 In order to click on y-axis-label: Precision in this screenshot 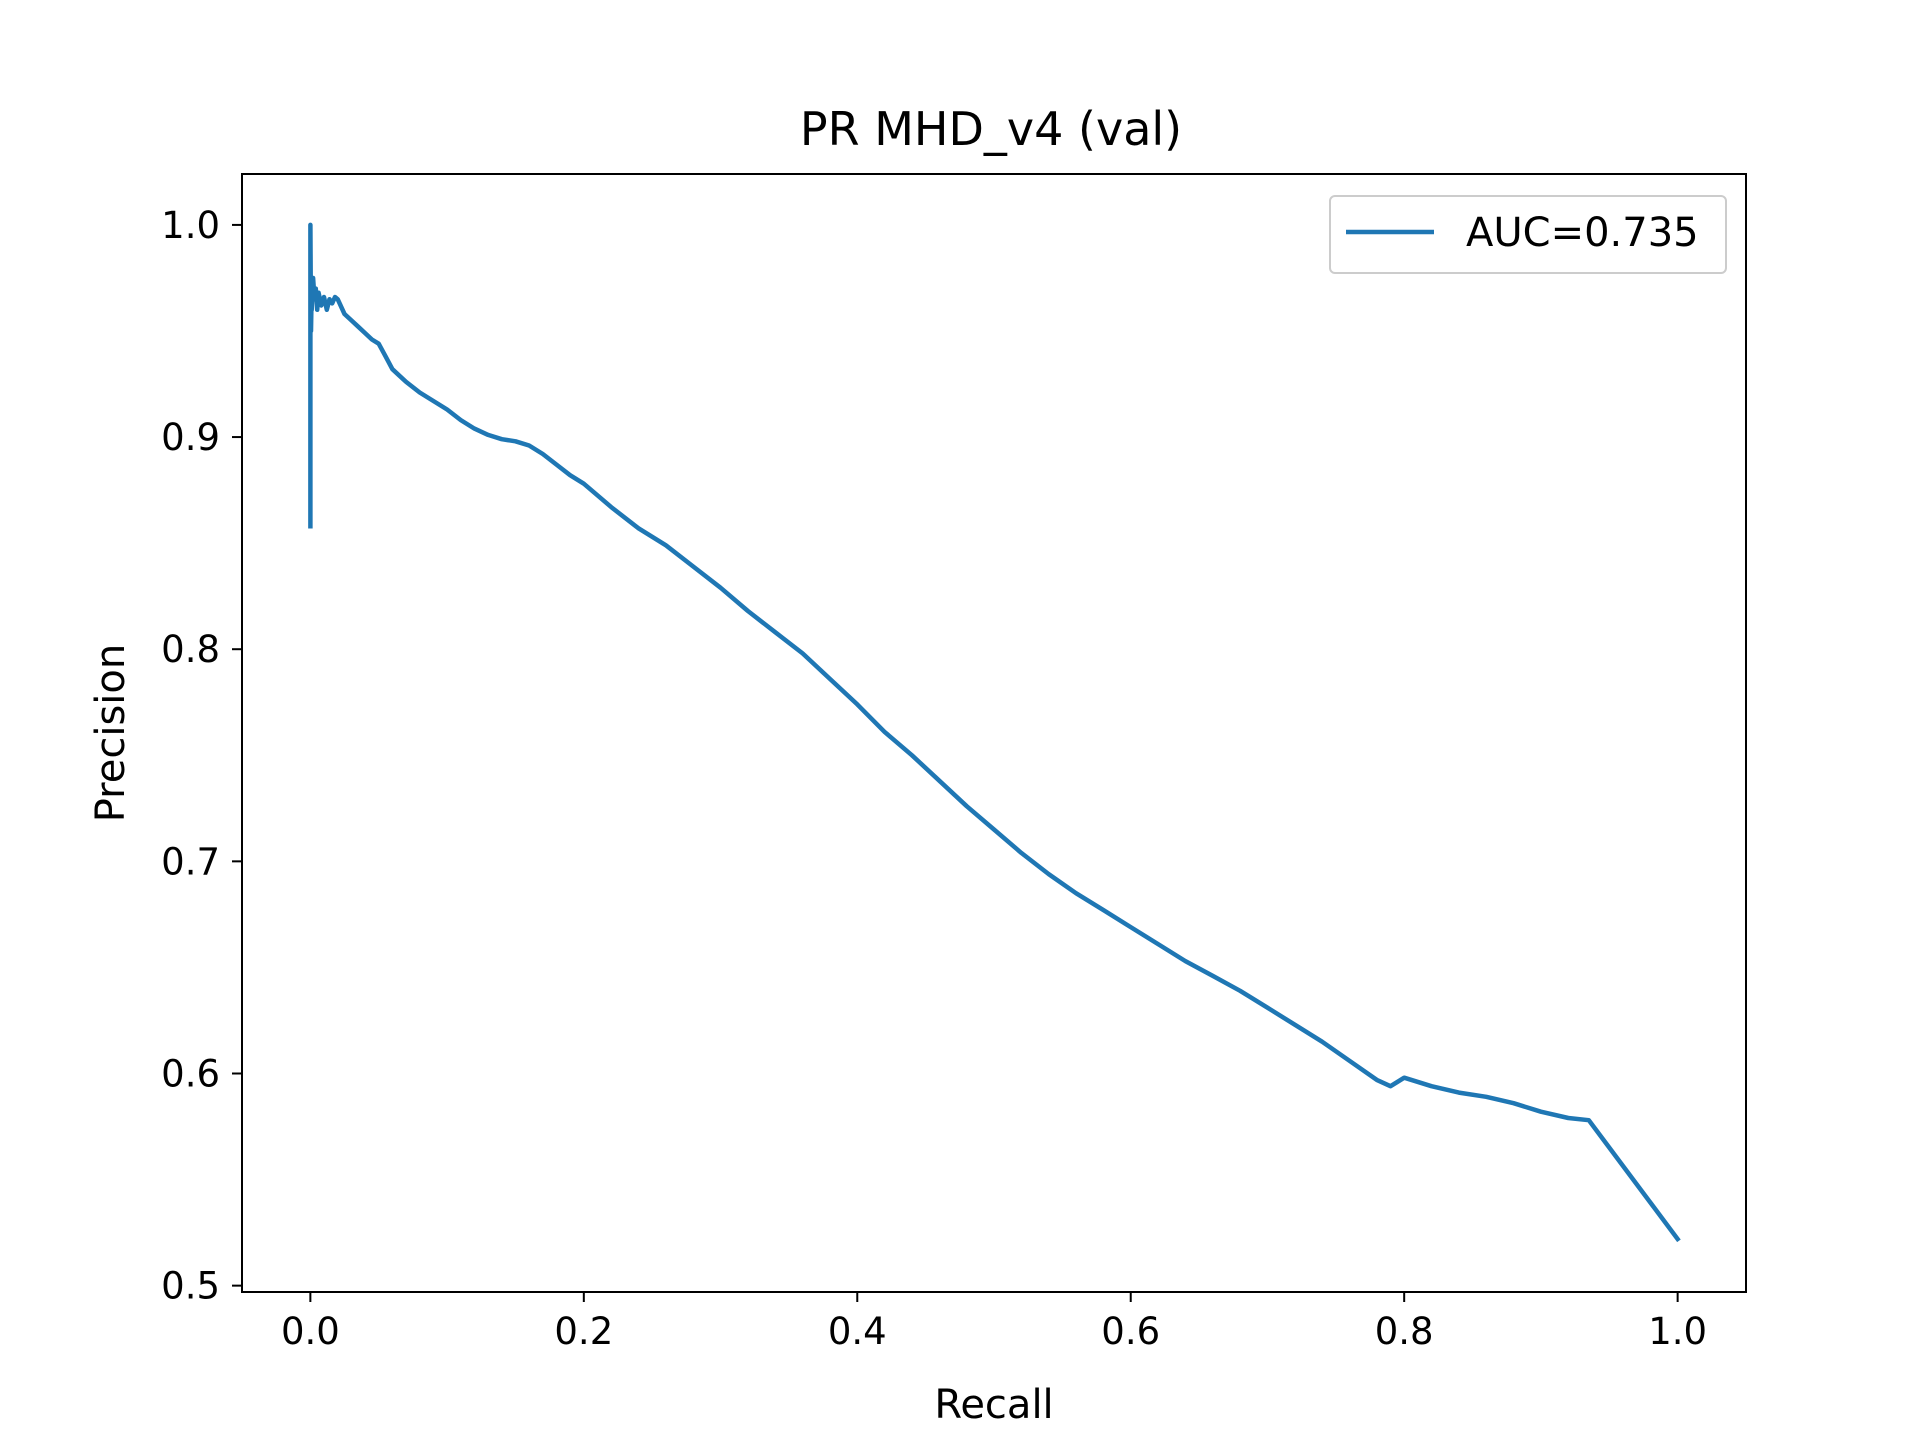, I will do `click(111, 733)`.